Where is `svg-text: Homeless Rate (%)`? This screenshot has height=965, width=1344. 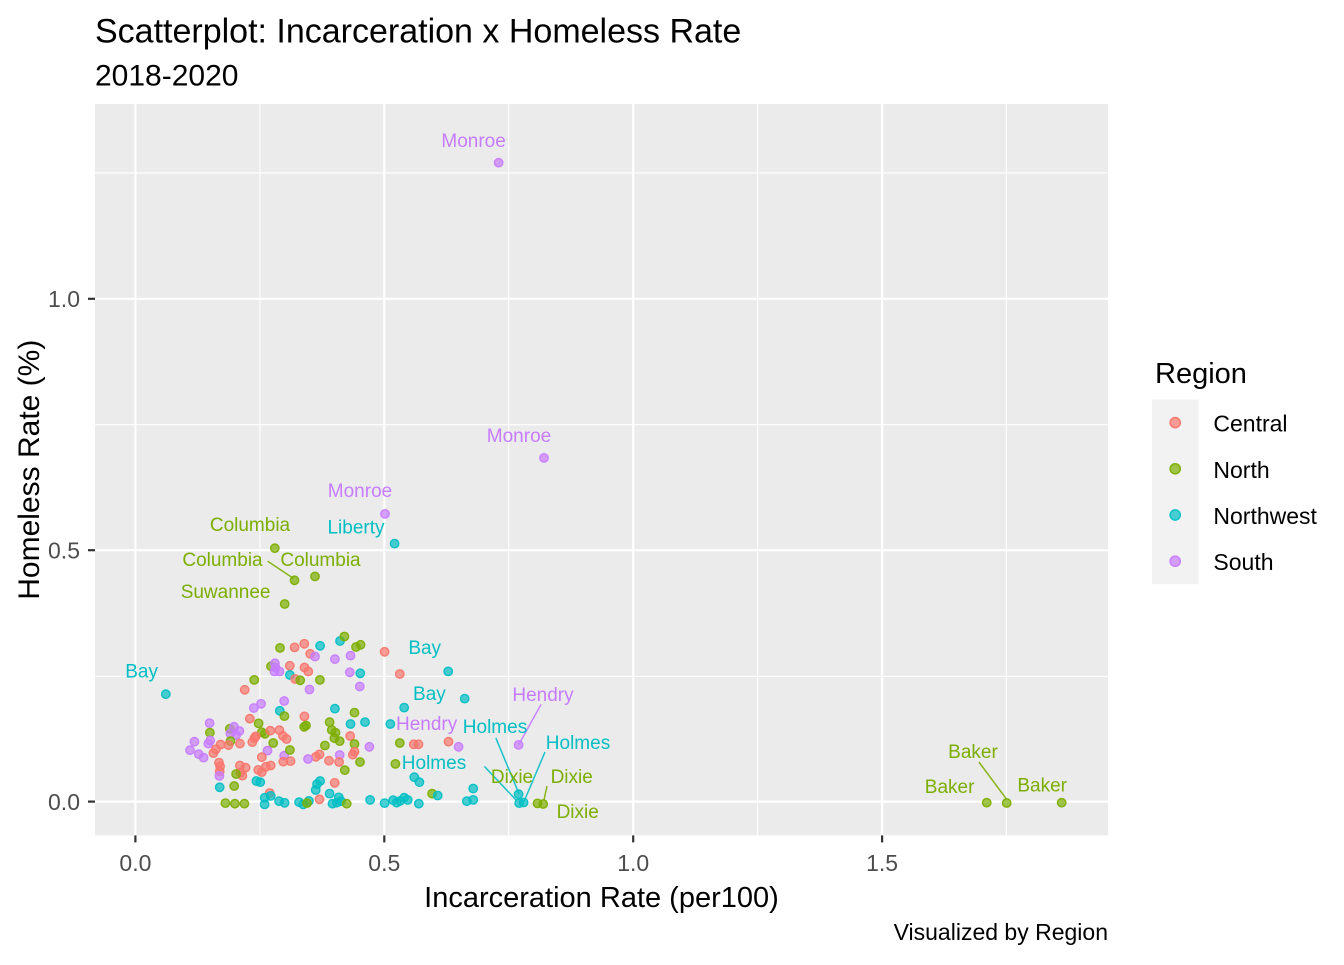
svg-text: Homeless Rate (%) is located at coordinates (29, 470).